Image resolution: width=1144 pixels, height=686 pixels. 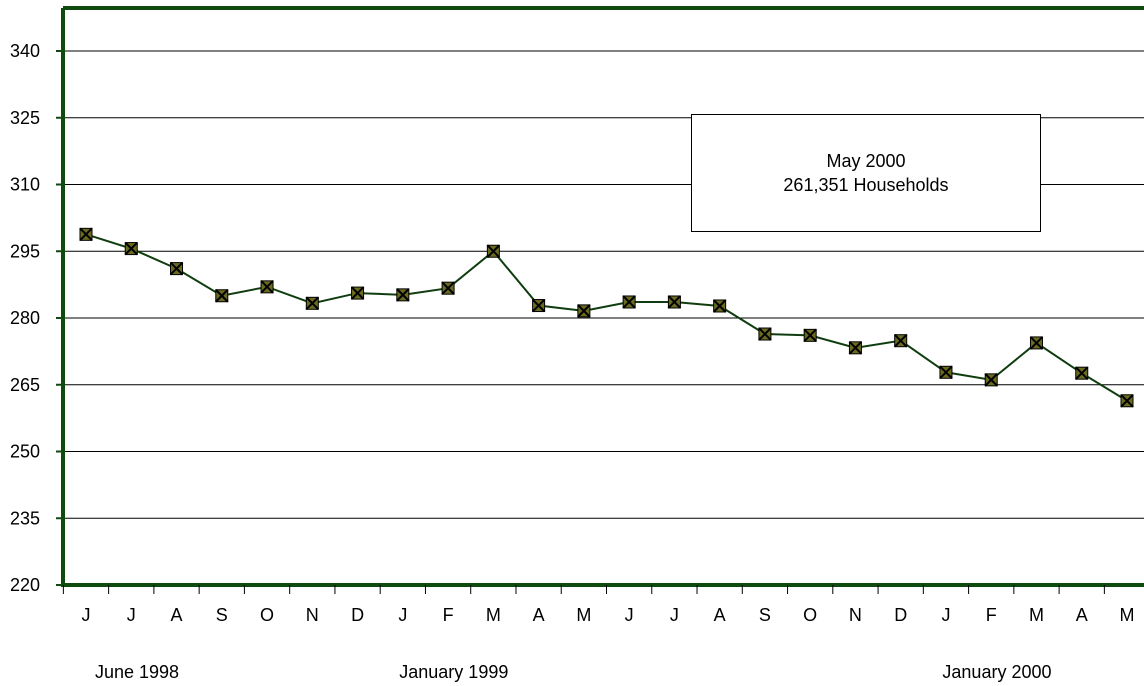 What do you see at coordinates (25, 118) in the screenshot?
I see `y-tick-label: 325` at bounding box center [25, 118].